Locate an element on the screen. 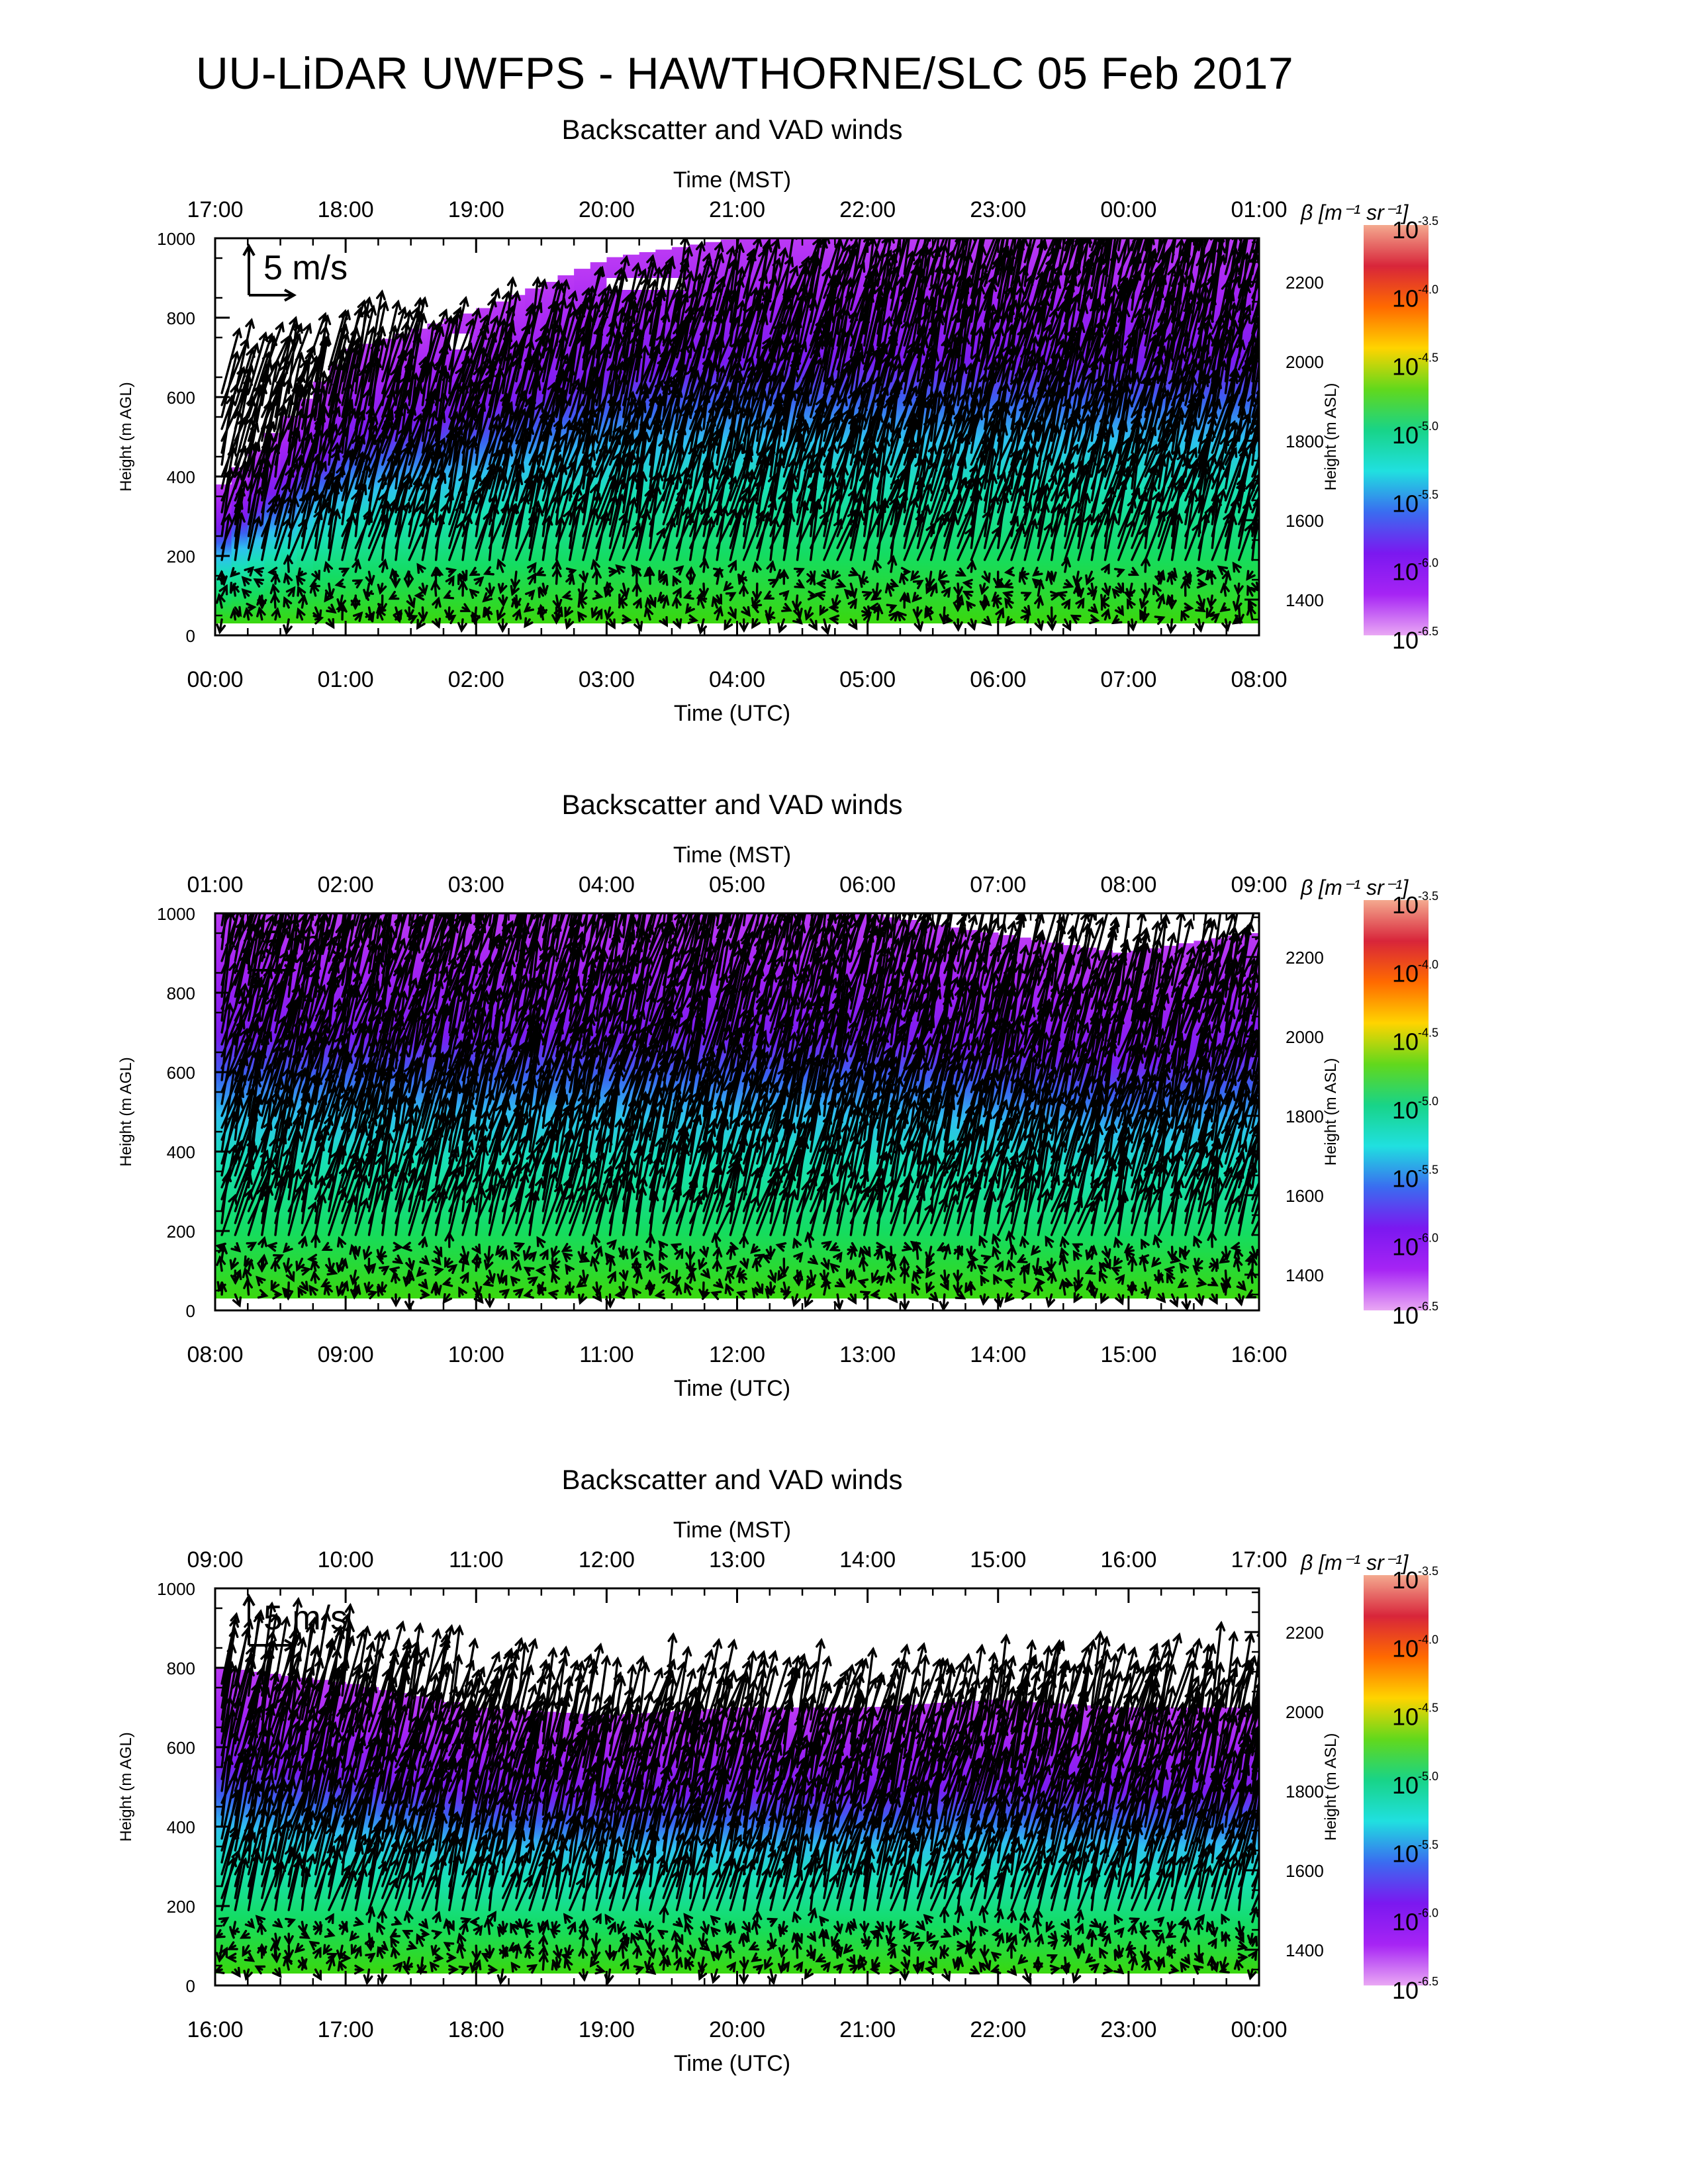  bottom-x-axis-title: Time (UTC) is located at coordinates (732, 1388).